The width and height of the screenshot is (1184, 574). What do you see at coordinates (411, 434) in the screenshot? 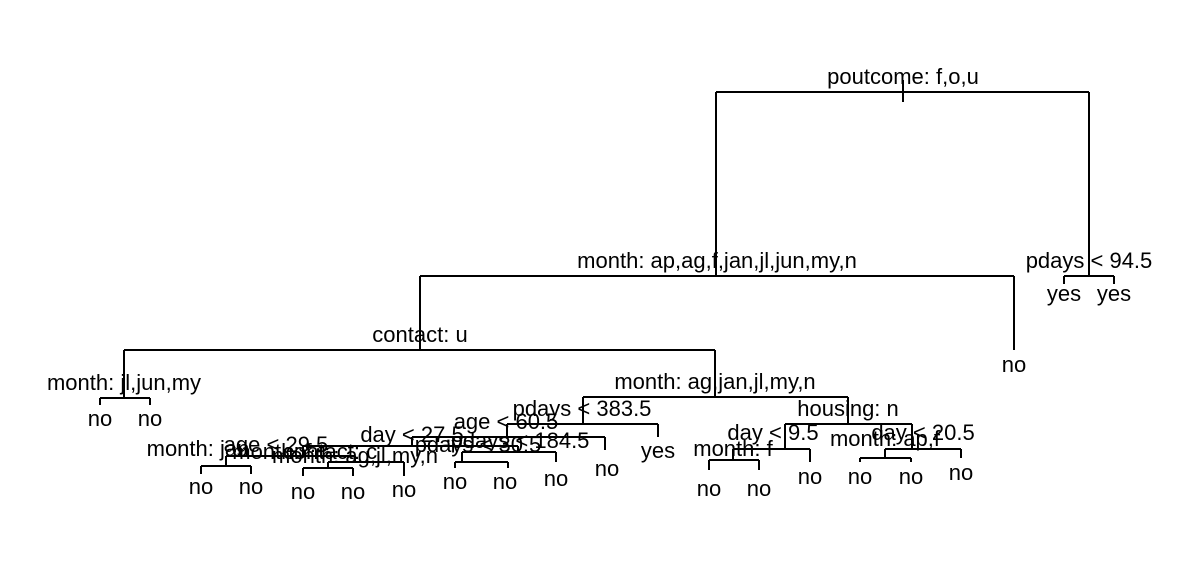
I see `split-label: day < 27.5` at bounding box center [411, 434].